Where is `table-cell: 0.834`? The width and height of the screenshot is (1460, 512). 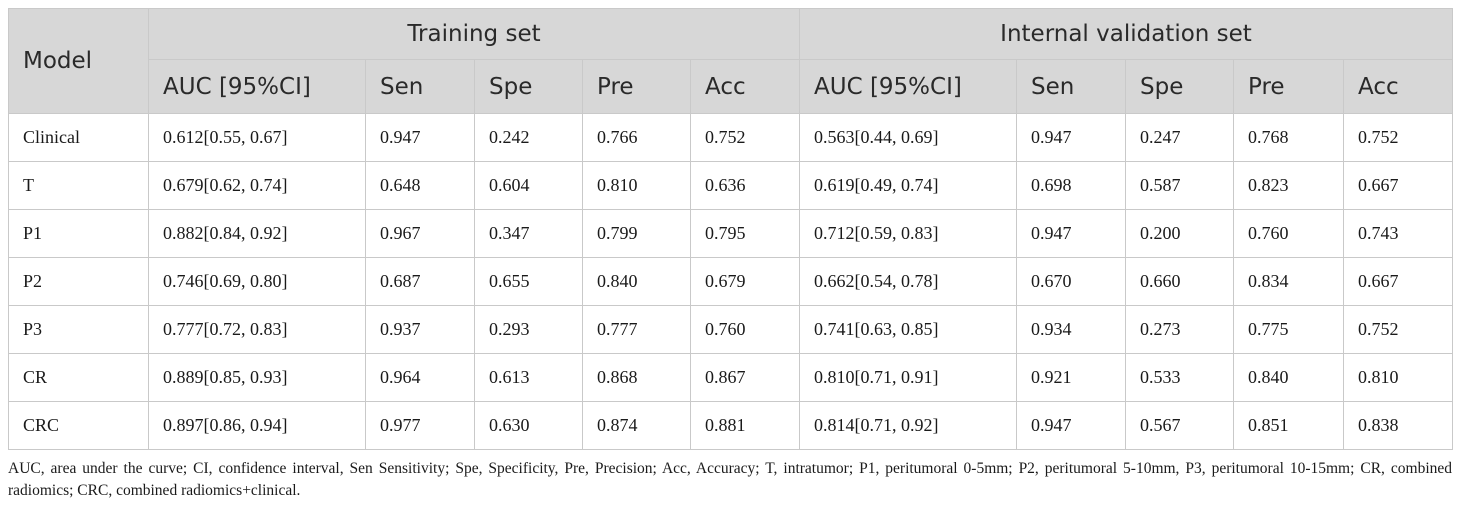 table-cell: 0.834 is located at coordinates (1288, 281).